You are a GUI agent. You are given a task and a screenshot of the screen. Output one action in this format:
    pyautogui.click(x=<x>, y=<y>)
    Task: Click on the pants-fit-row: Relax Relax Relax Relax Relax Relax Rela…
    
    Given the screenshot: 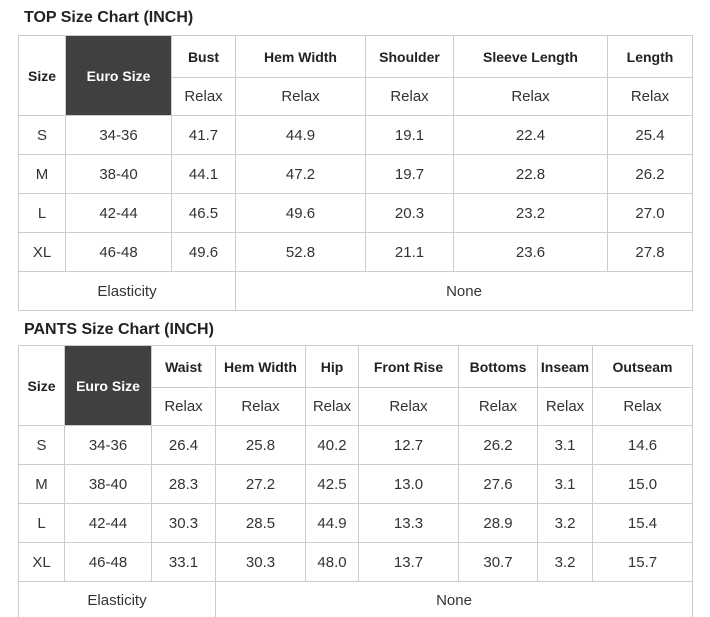 What is the action you would take?
    pyautogui.click(x=356, y=406)
    